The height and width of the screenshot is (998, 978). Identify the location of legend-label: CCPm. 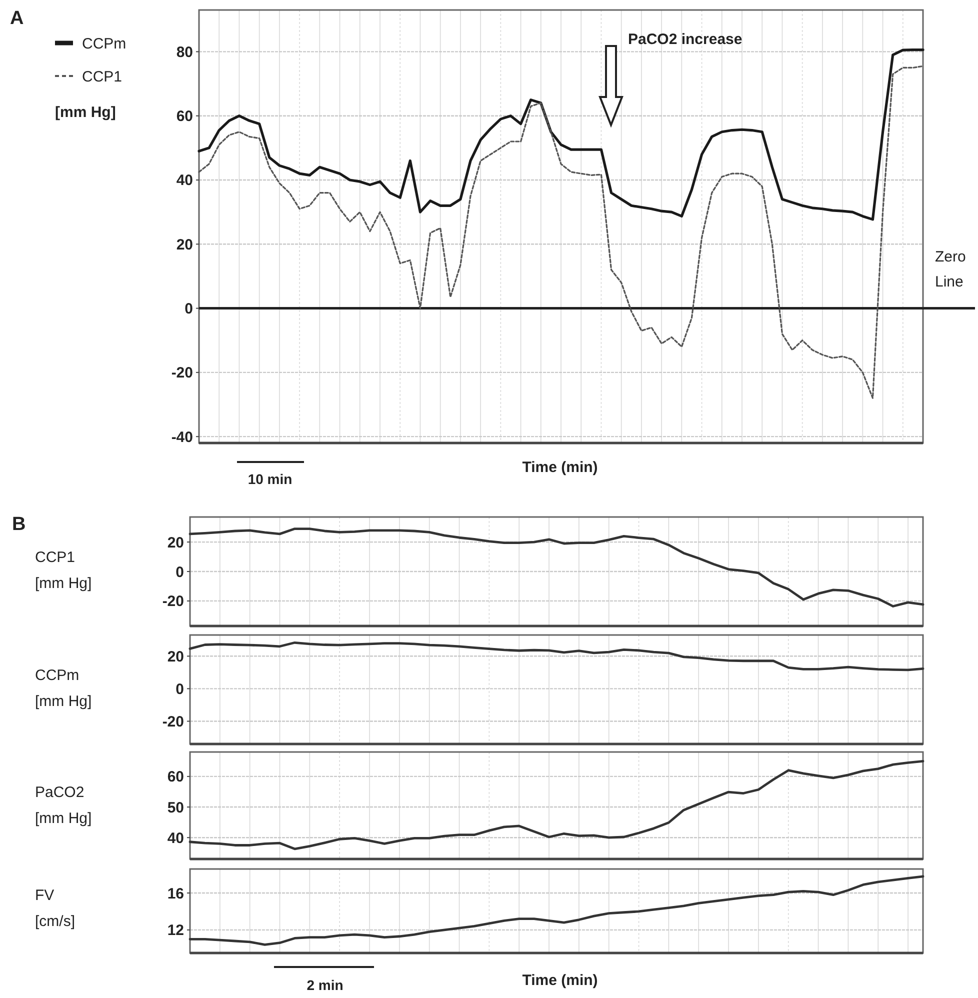
(104, 43).